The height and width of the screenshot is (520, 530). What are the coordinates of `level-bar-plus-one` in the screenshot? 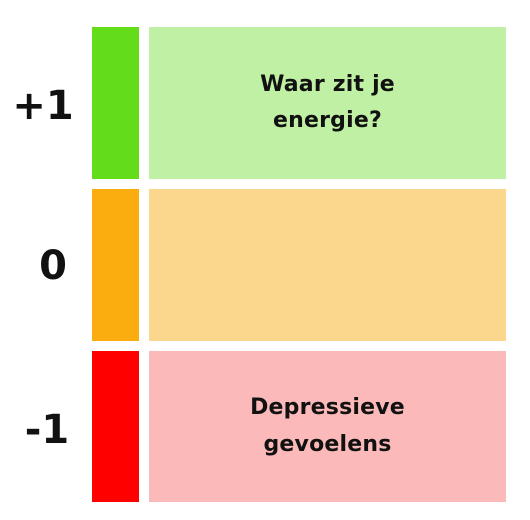 It's located at (115, 103).